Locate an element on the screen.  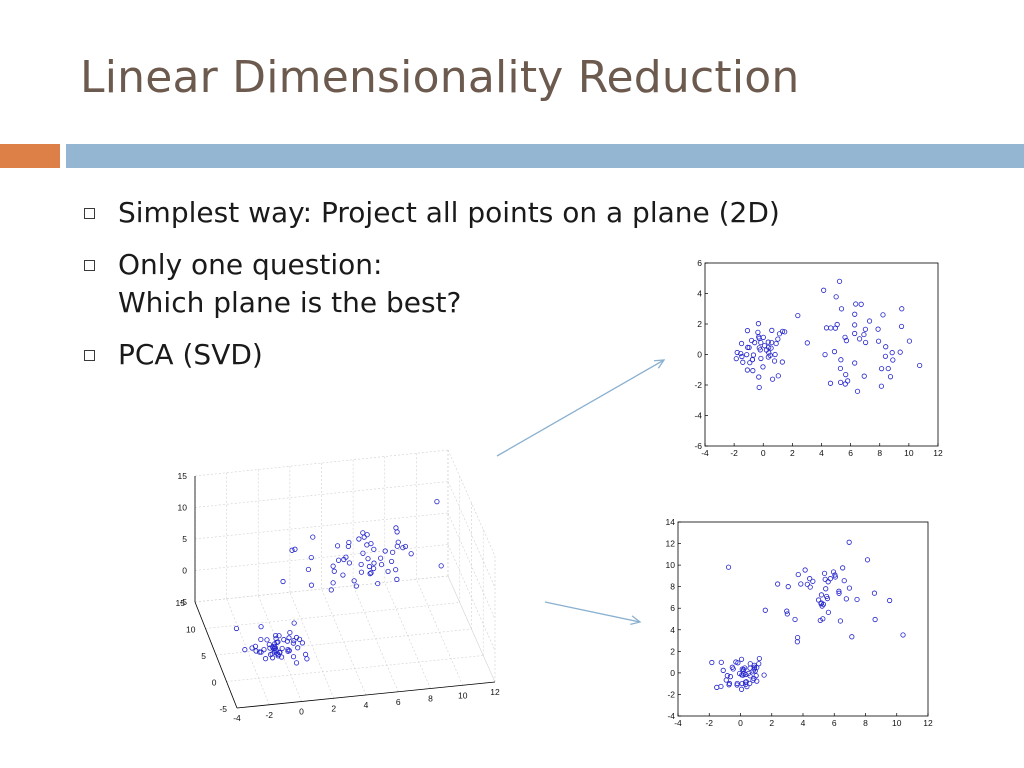
x-tick-label: 4 is located at coordinates (821, 453).